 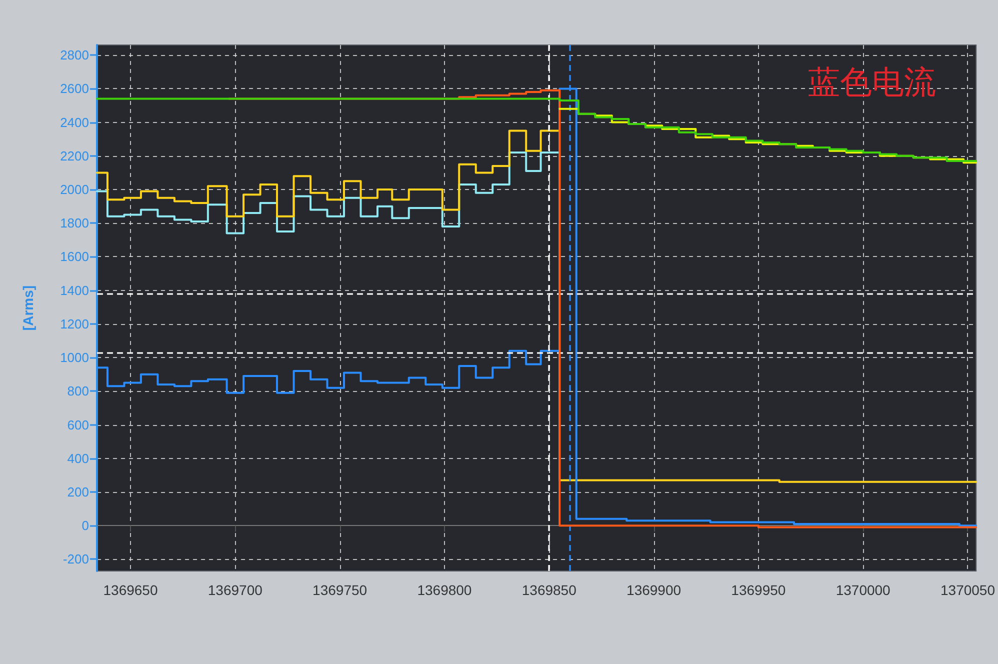 I want to click on x-tick-label: 1369900, so click(x=654, y=590).